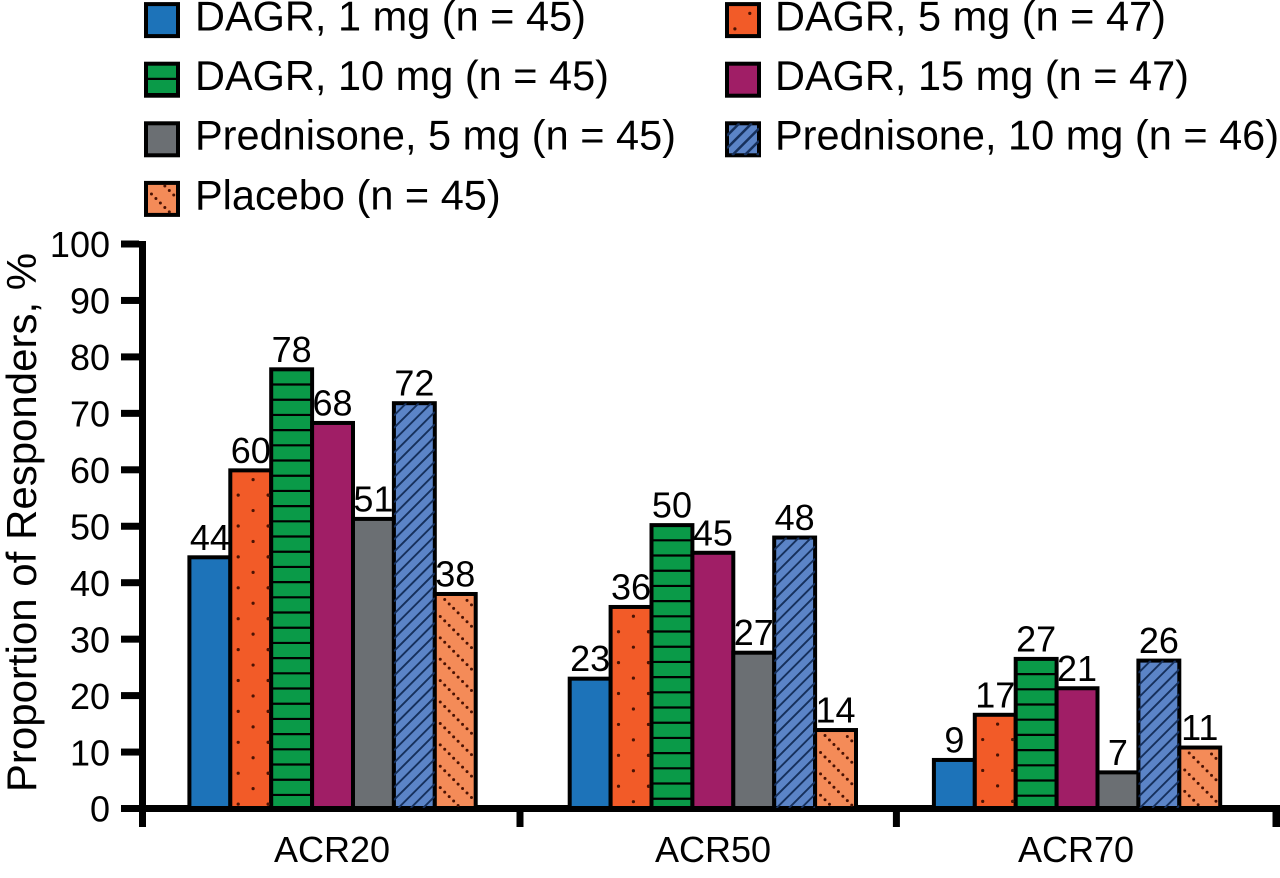  What do you see at coordinates (995, 694) in the screenshot?
I see `svg-text: 17` at bounding box center [995, 694].